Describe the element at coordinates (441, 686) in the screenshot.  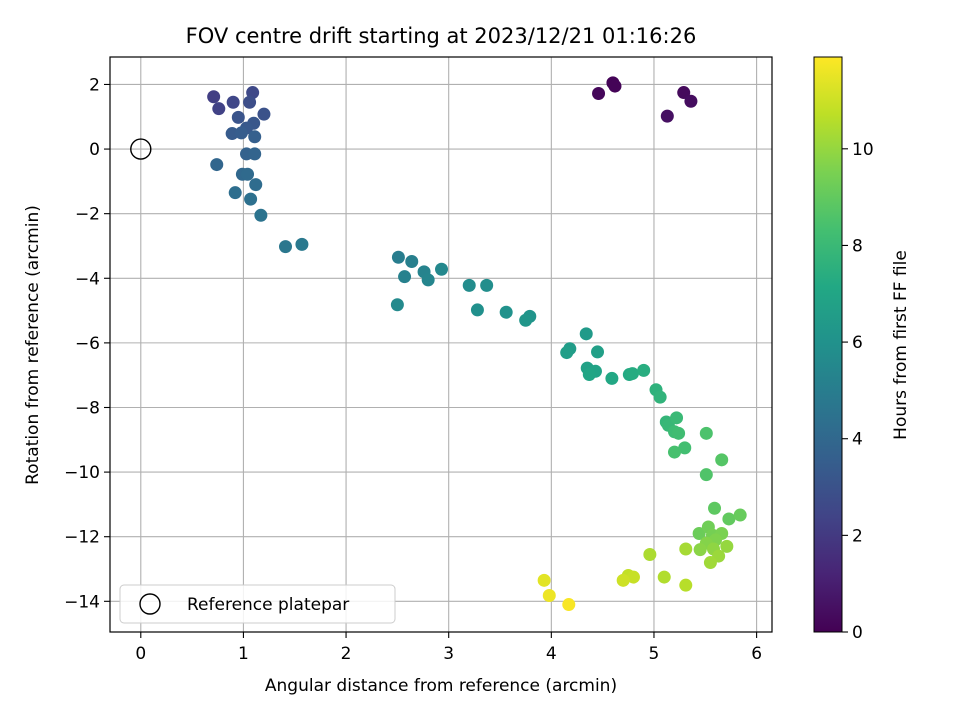
I see `x-axis-label: Angular distance from reference (arcmin)` at that location.